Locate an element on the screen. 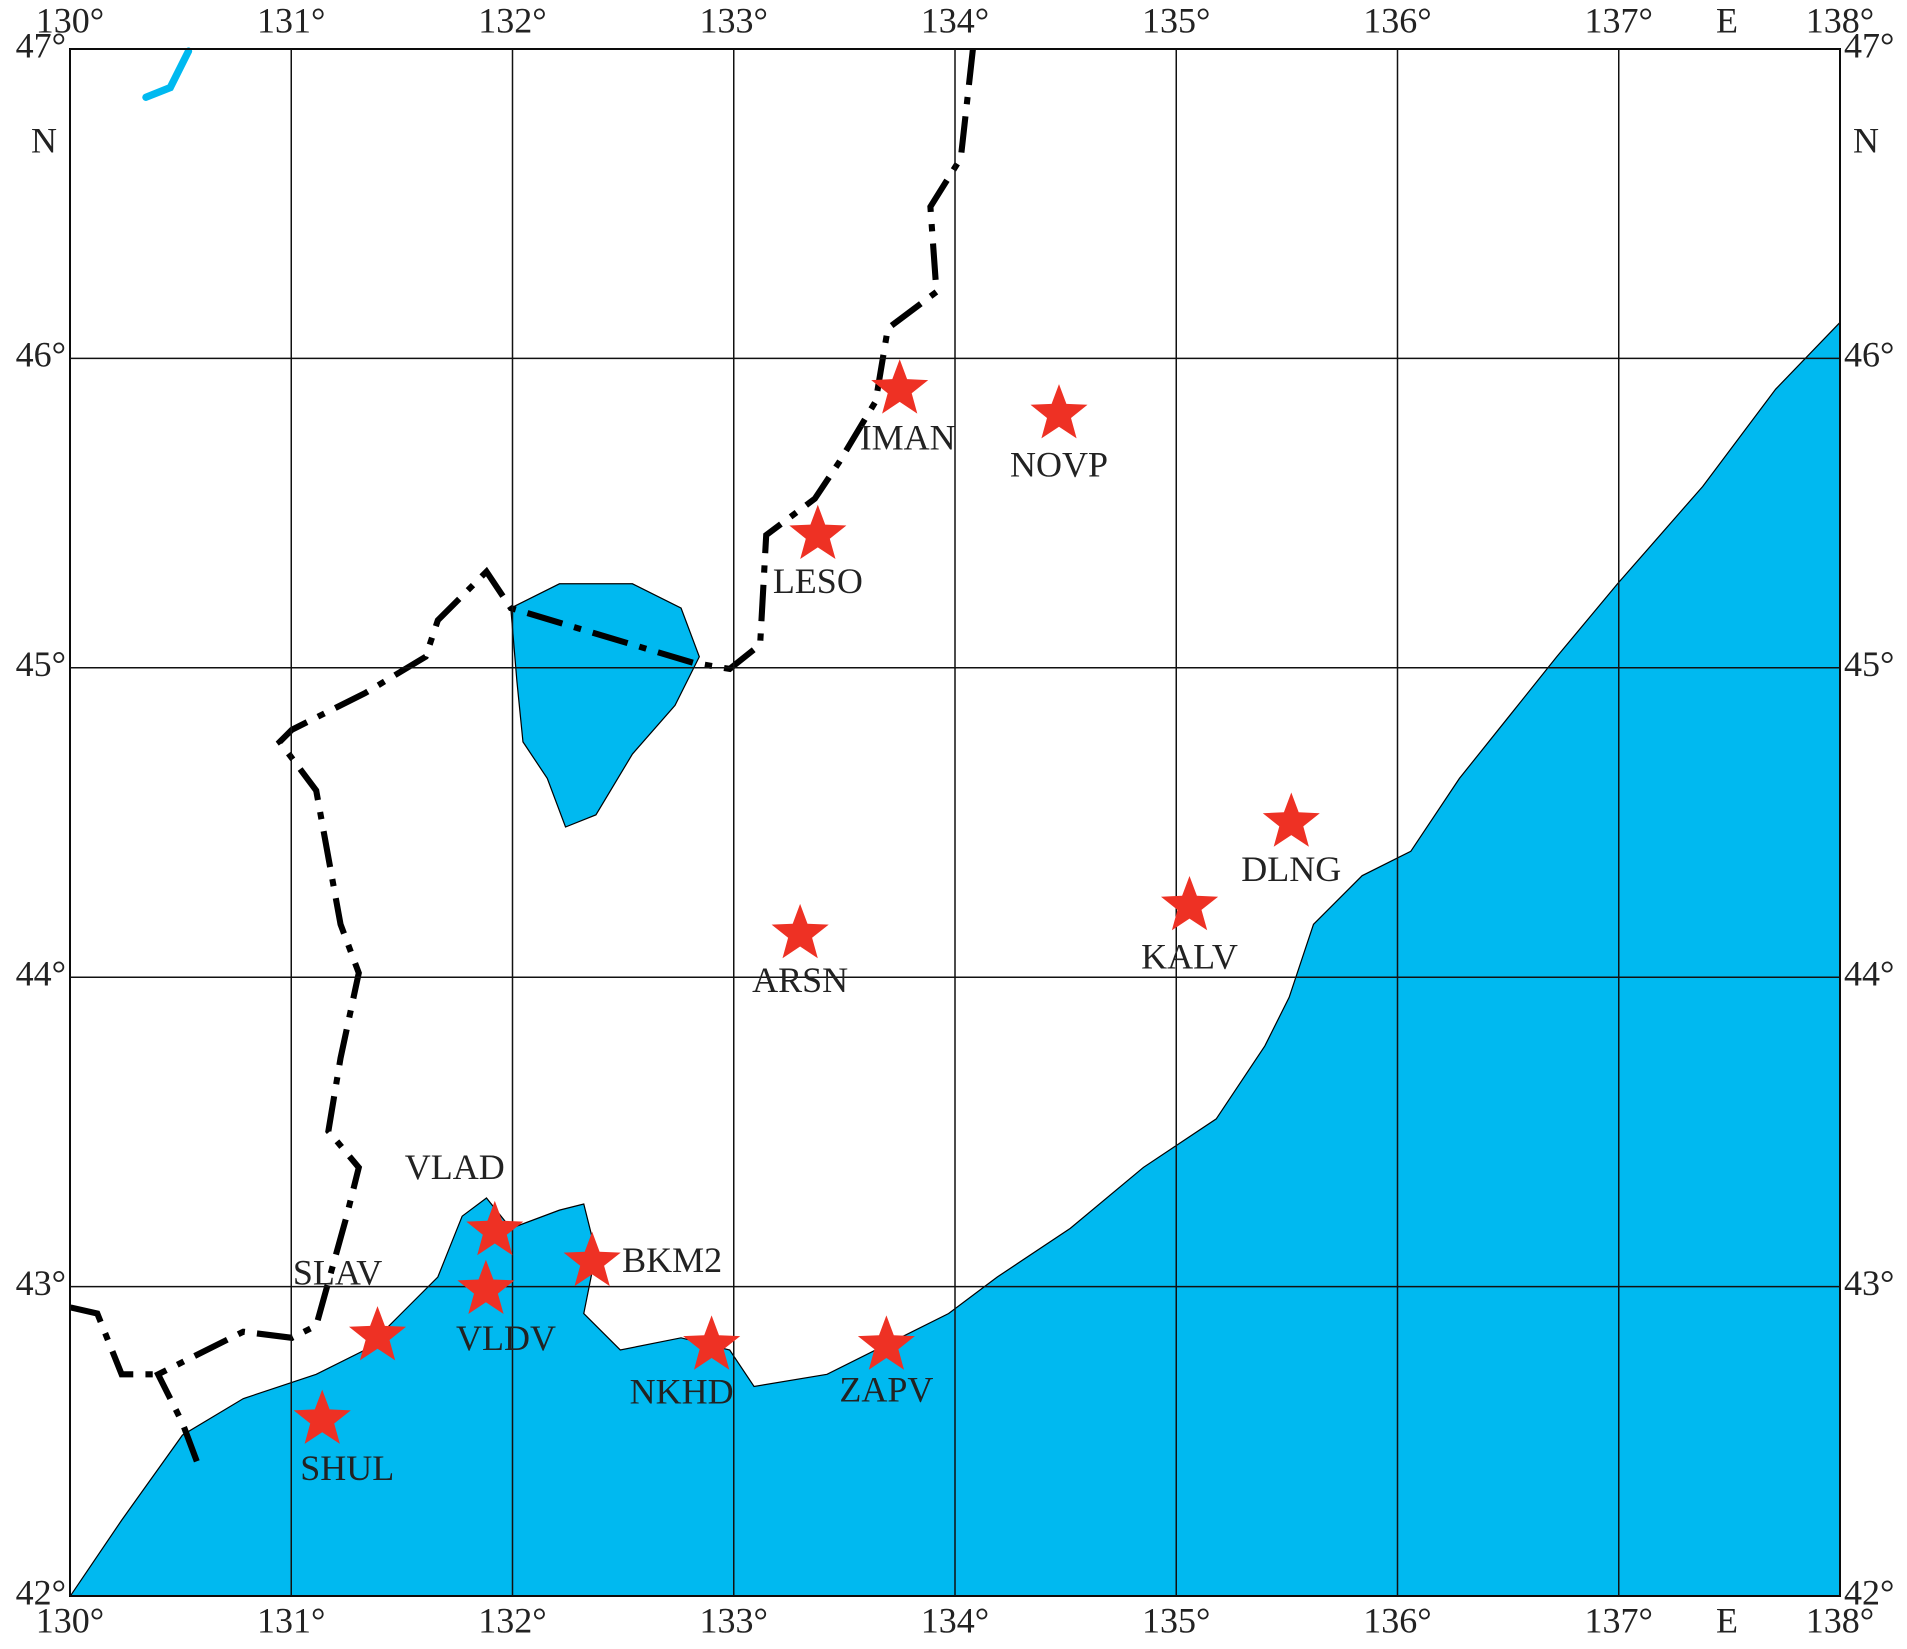 The height and width of the screenshot is (1649, 1907). station-label: VLAD is located at coordinates (455, 1167).